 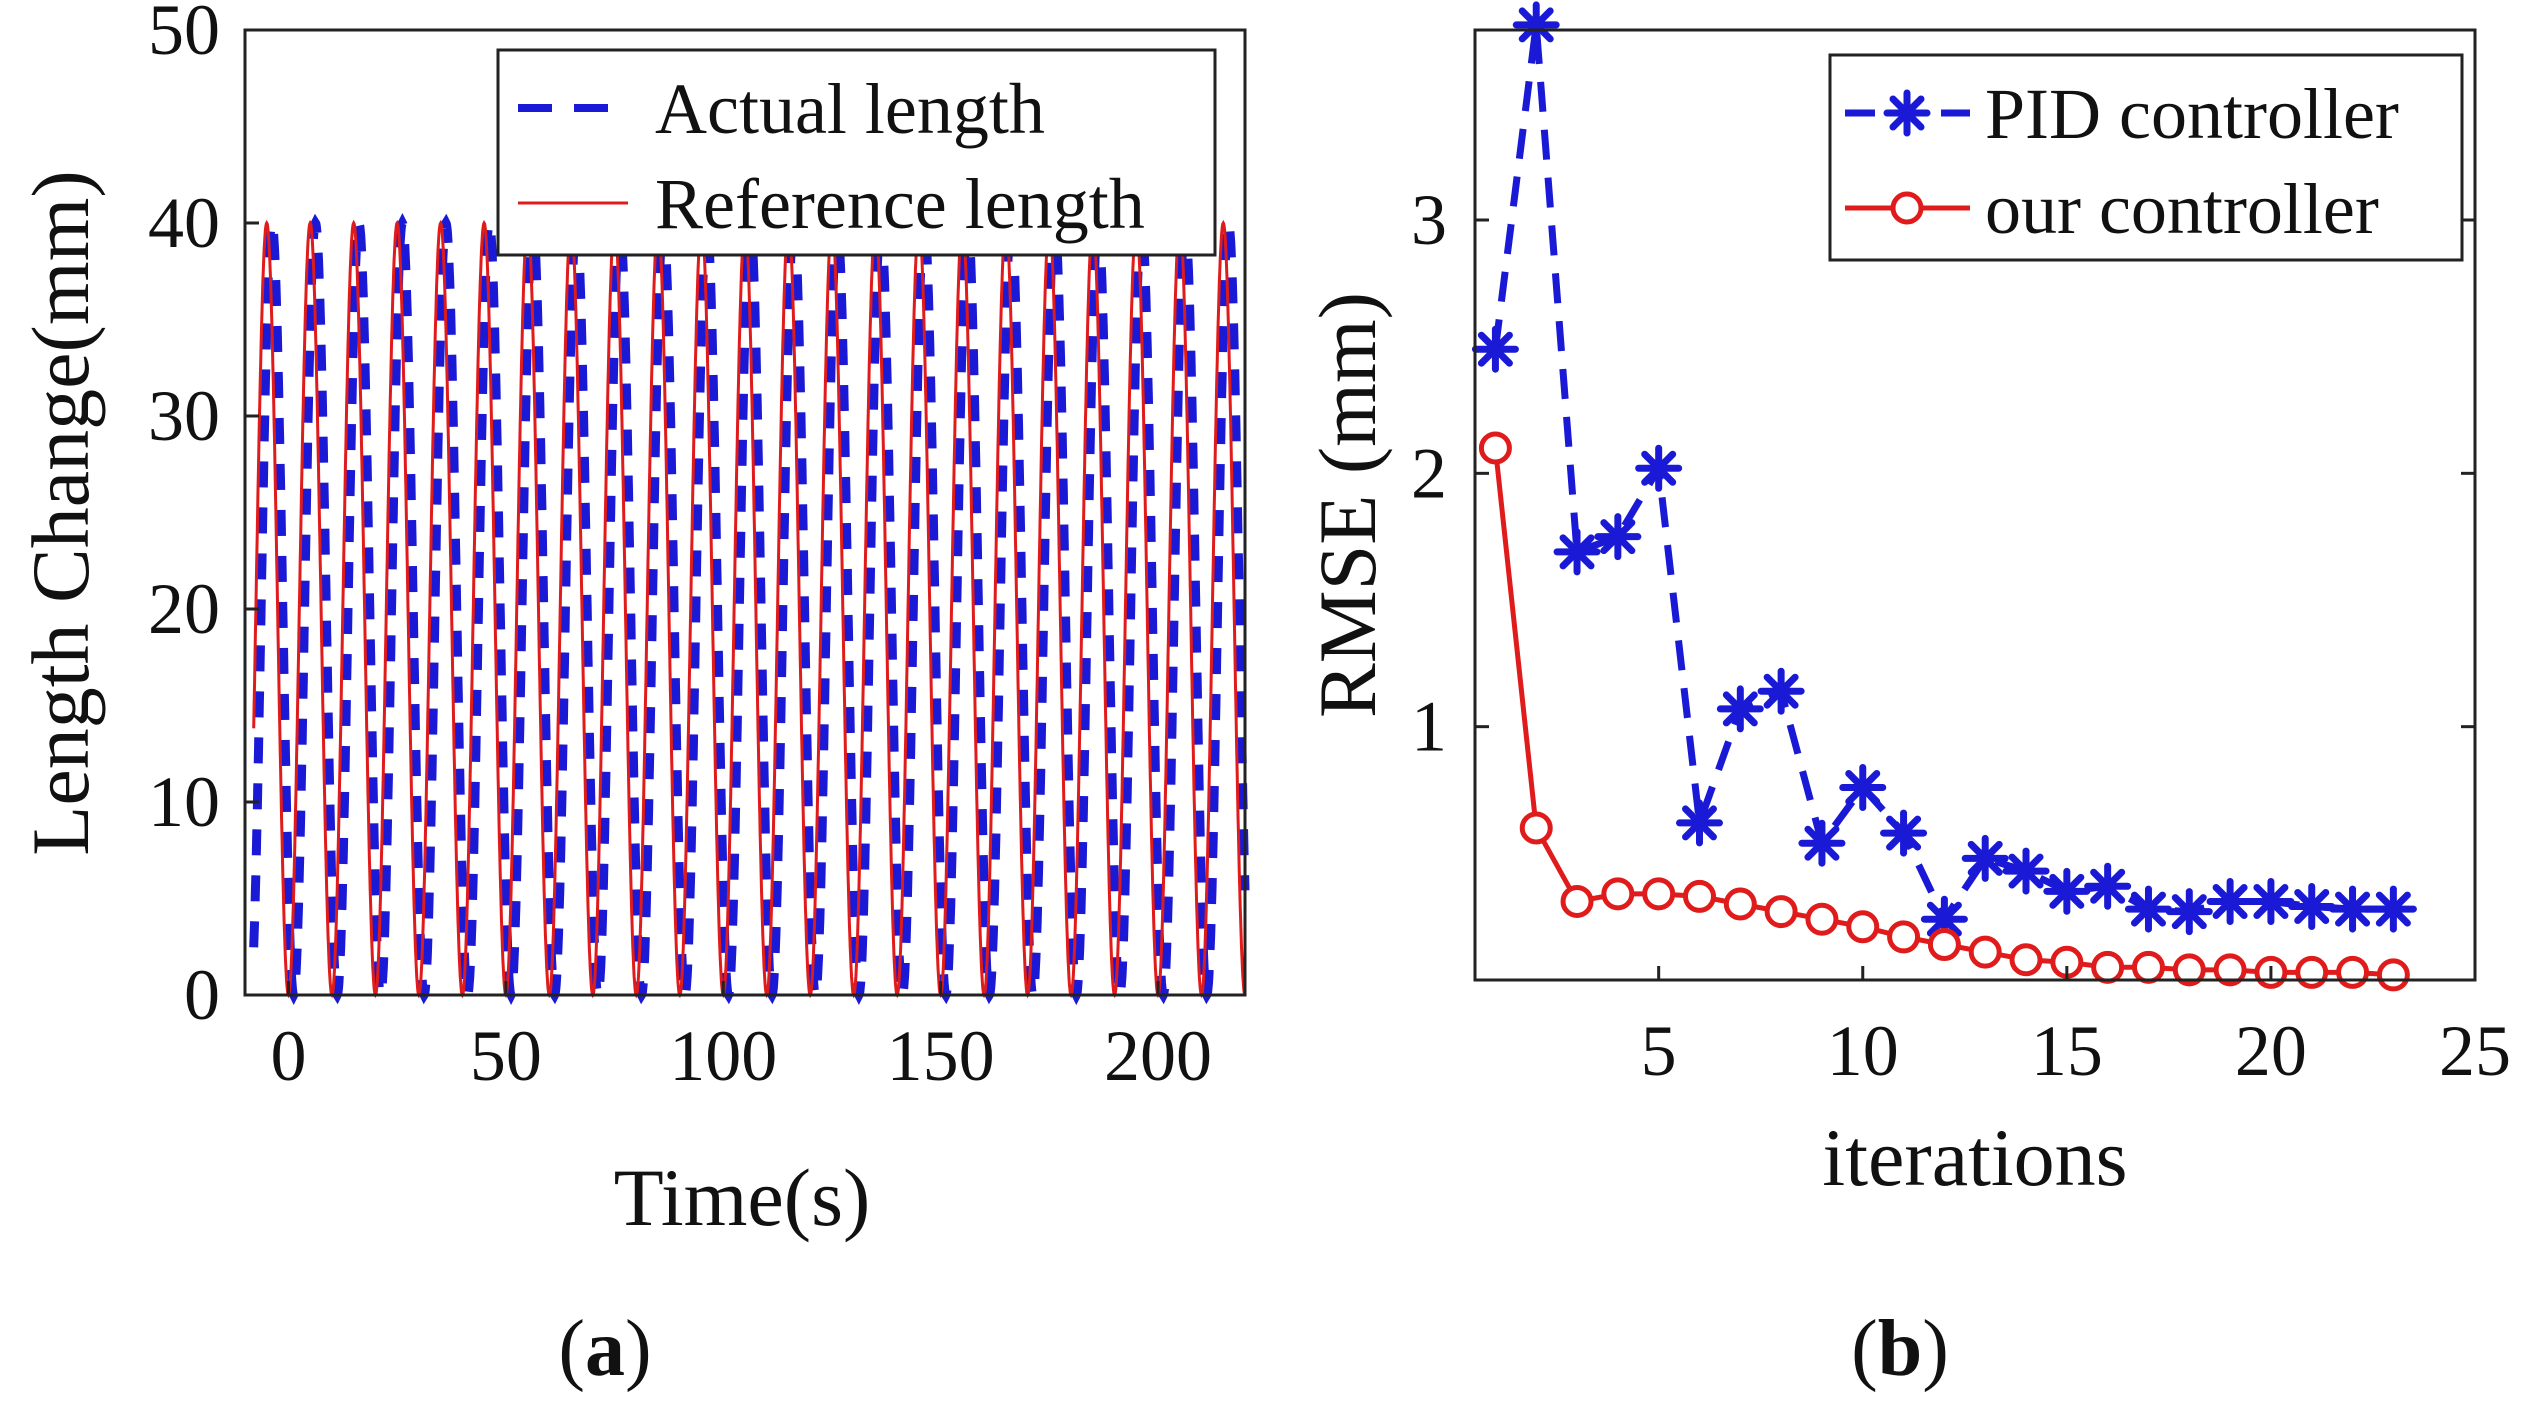 I want to click on panel-a-xtick-label: 200, so click(x=1158, y=1056).